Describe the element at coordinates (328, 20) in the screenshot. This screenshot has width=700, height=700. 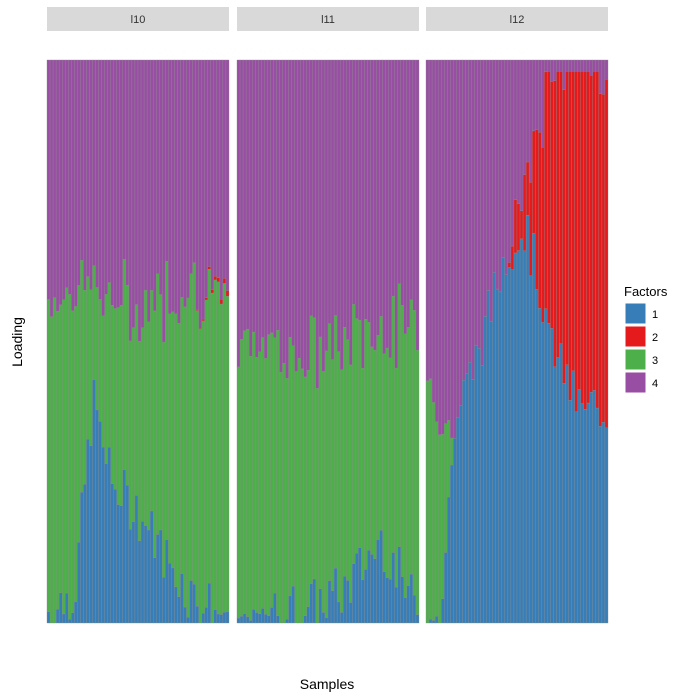
I see `facet-label: l11` at that location.